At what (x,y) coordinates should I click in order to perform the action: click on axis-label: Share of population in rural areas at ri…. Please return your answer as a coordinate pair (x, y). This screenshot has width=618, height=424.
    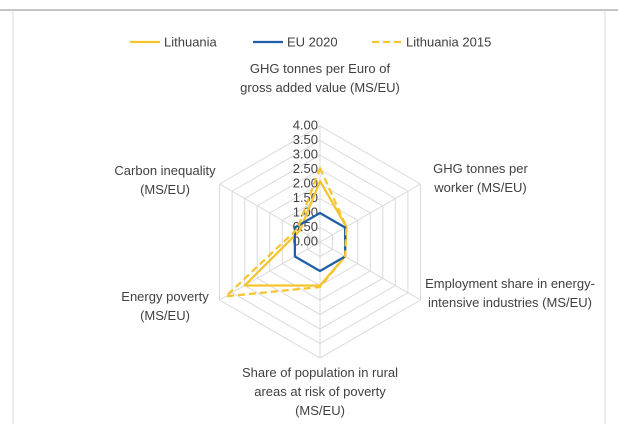
    Looking at the image, I should click on (320, 391).